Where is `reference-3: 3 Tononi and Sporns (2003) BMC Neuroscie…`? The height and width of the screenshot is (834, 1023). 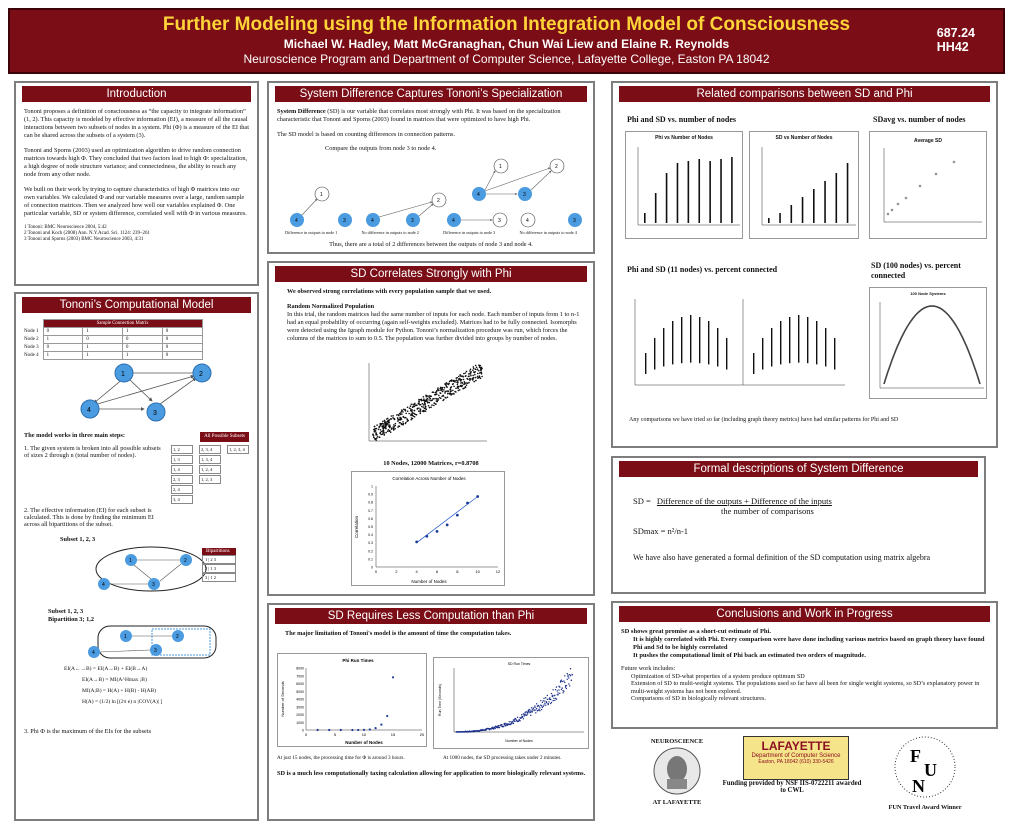
reference-3: 3 Tononi and Sporns (2003) BMC Neuroscie… is located at coordinates (84, 239).